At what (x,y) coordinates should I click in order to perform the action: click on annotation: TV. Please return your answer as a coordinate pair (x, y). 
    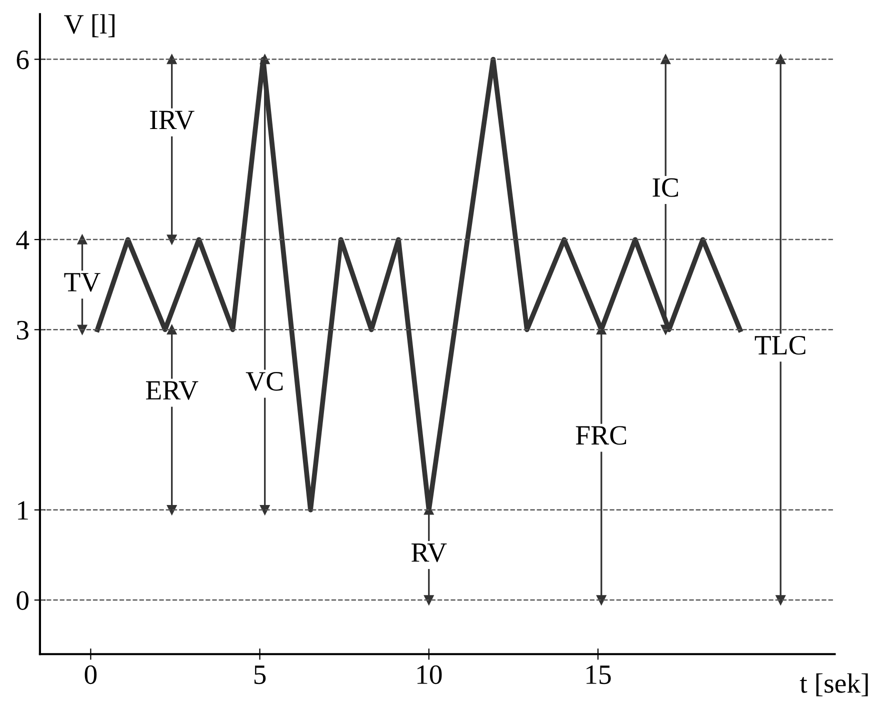
    Looking at the image, I should click on (82, 282).